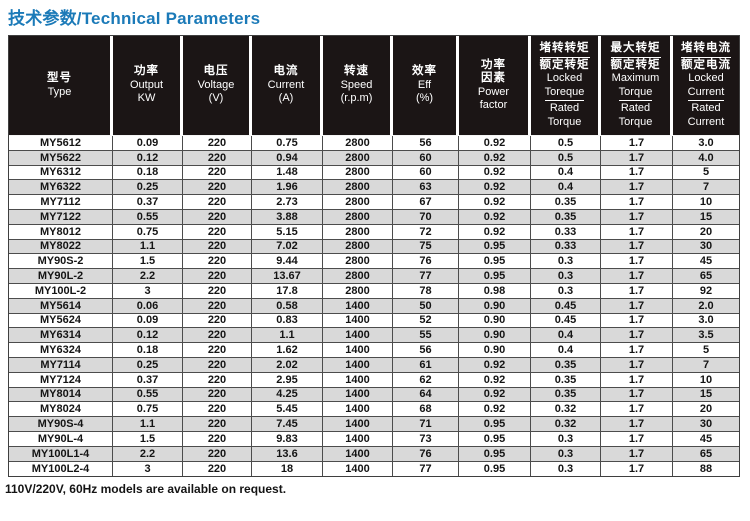 This screenshot has width=750, height=521. What do you see at coordinates (146, 71) in the screenshot?
I see `column-header-line: 功率` at bounding box center [146, 71].